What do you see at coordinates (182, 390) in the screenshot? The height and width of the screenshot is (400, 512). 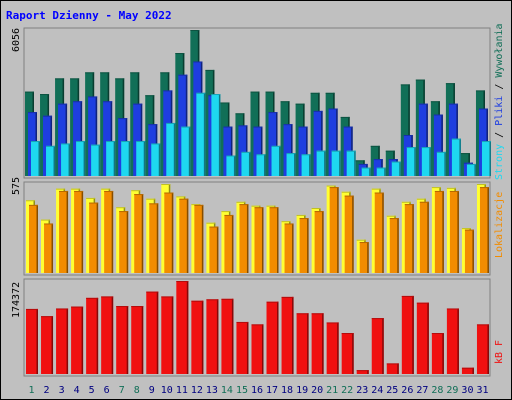 I see `x-tick-label-11: 11` at bounding box center [182, 390].